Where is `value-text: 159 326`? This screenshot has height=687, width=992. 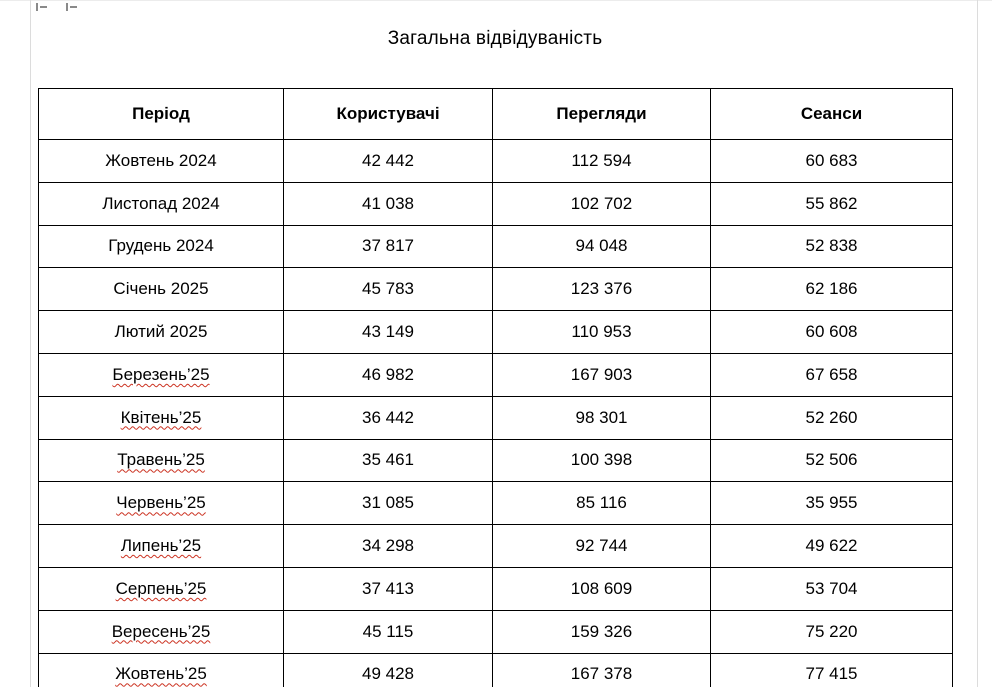 value-text: 159 326 is located at coordinates (601, 631).